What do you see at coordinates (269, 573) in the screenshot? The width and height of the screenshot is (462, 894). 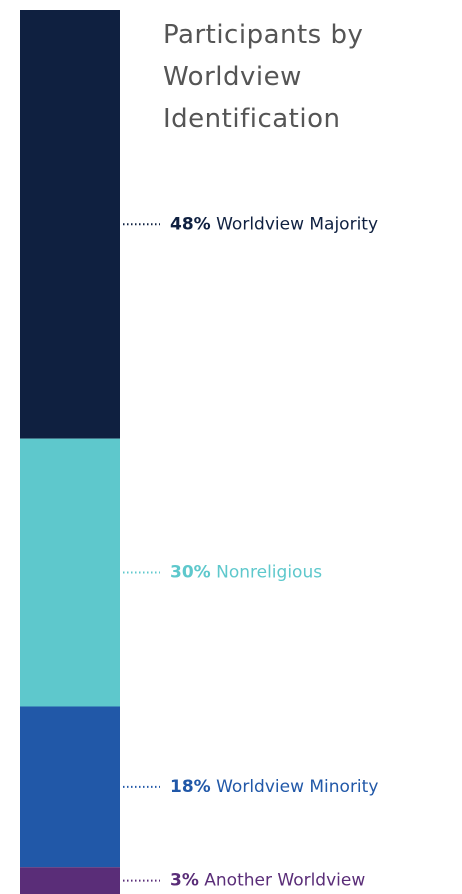 I see `legend-label: Nonreligious` at bounding box center [269, 573].